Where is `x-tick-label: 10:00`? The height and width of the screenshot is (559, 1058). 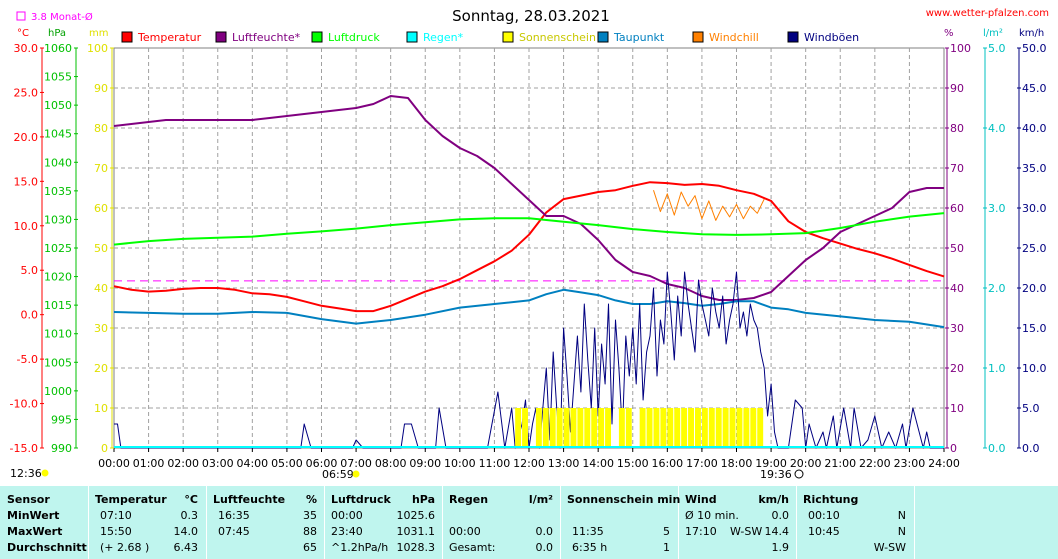 x-tick-label: 10:00 is located at coordinates (460, 463).